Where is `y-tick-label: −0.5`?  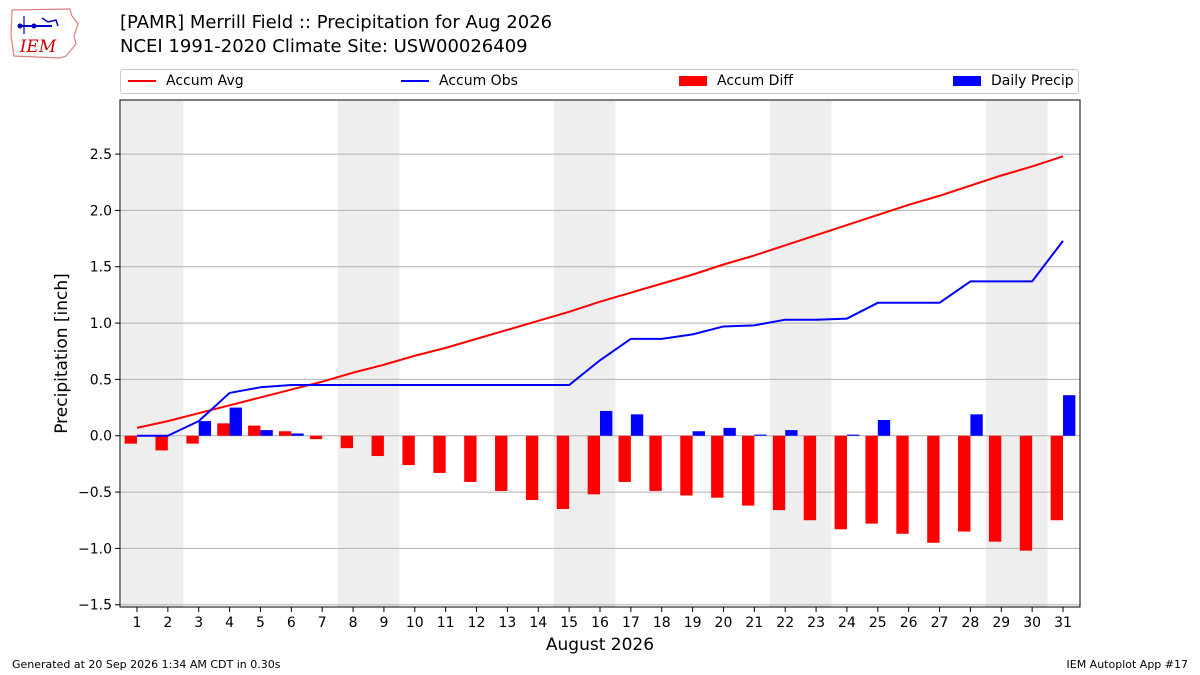
y-tick-label: −0.5 is located at coordinates (95, 493).